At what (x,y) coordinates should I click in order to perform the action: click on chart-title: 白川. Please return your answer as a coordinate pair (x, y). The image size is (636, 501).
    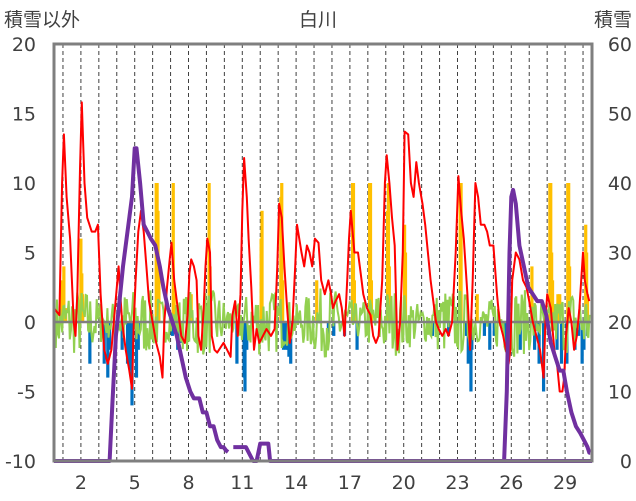
    Looking at the image, I should click on (318, 20).